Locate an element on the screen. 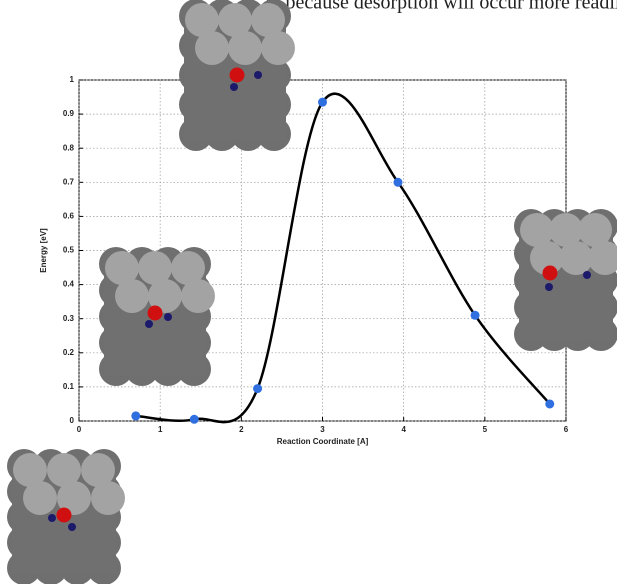  y-tick-label: 0.5 is located at coordinates (69, 250).